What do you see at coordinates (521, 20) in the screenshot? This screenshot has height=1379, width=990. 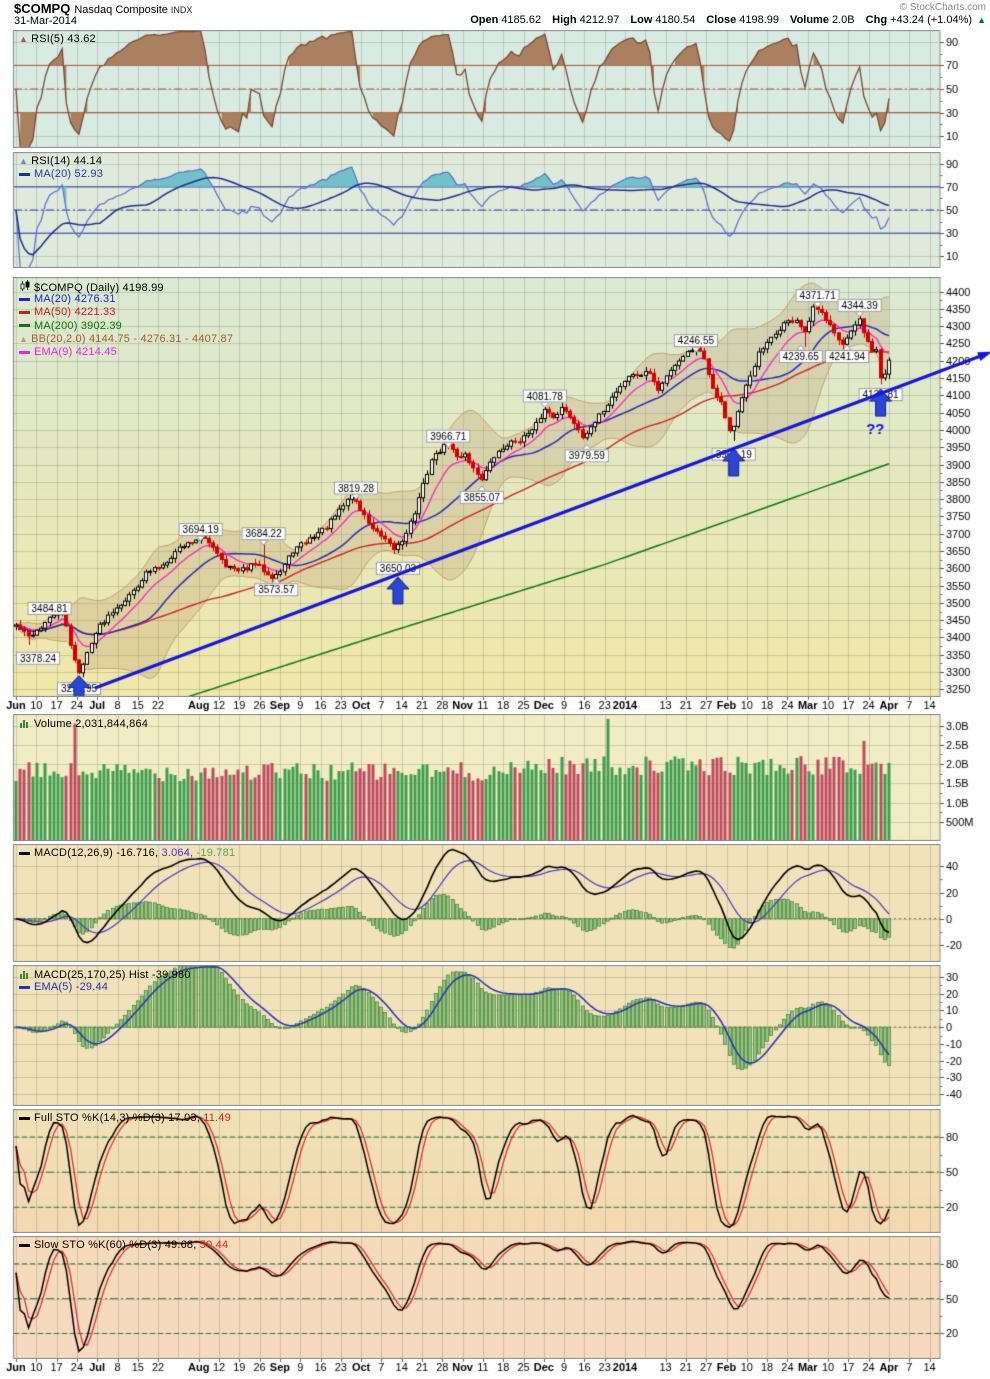 I see `open-value: 4185.62` at bounding box center [521, 20].